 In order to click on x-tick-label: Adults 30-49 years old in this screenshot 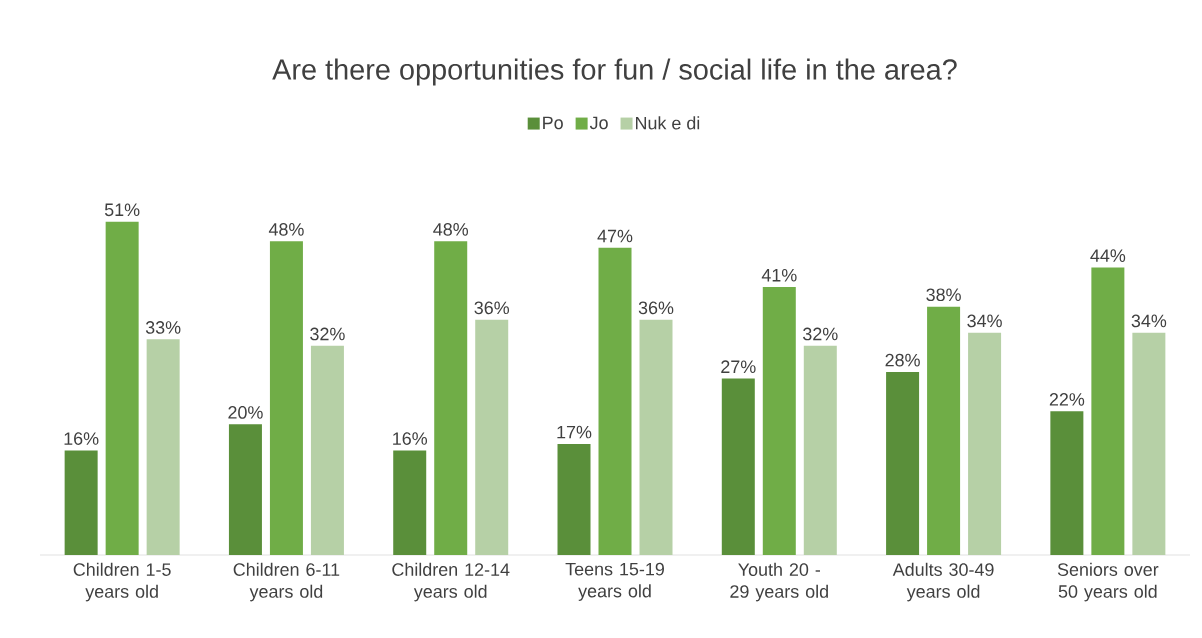, I will do `click(943, 582)`.